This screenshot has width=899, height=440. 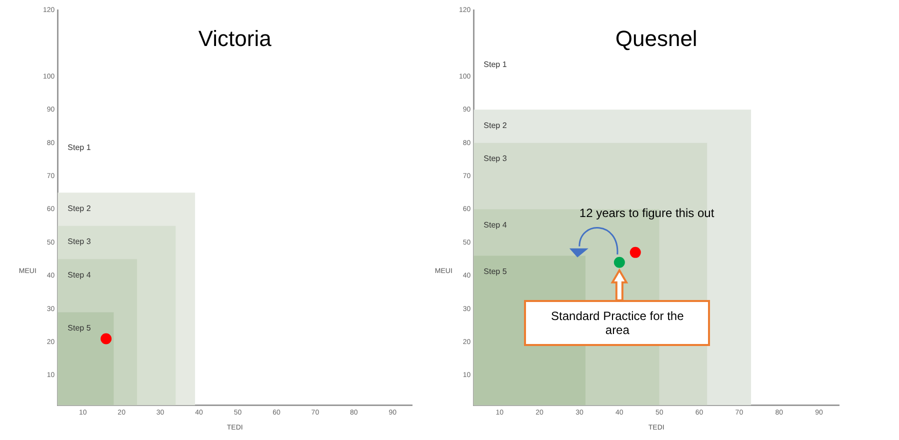 I want to click on annotation: 12 years to figure this out, so click(x=647, y=213).